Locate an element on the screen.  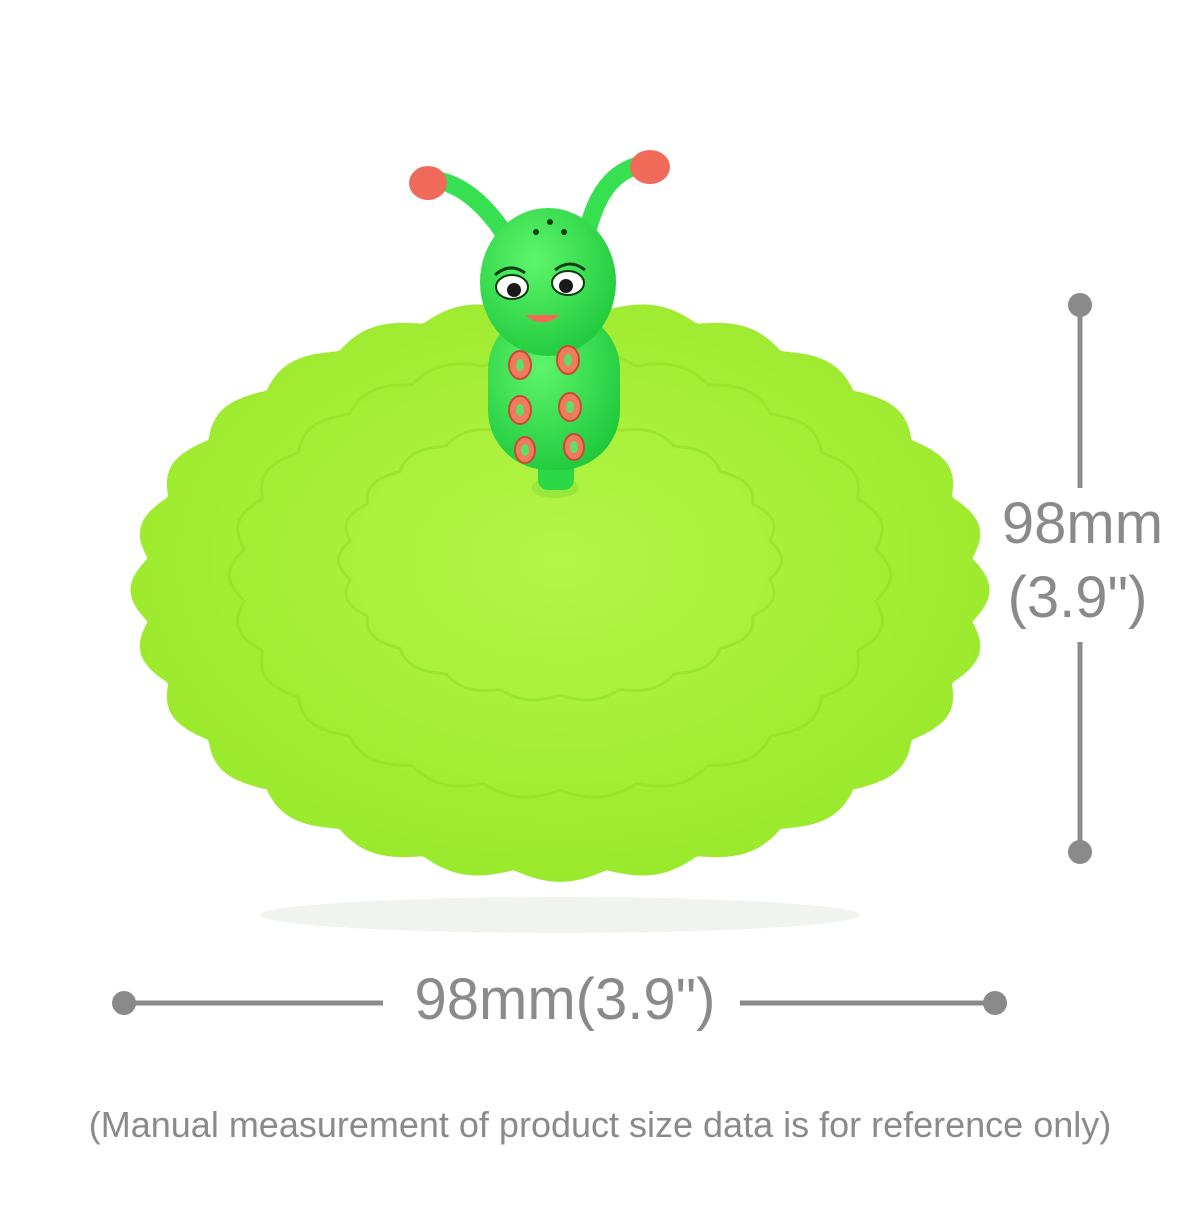
horizontal-dimension-line is located at coordinates (559, 1003).